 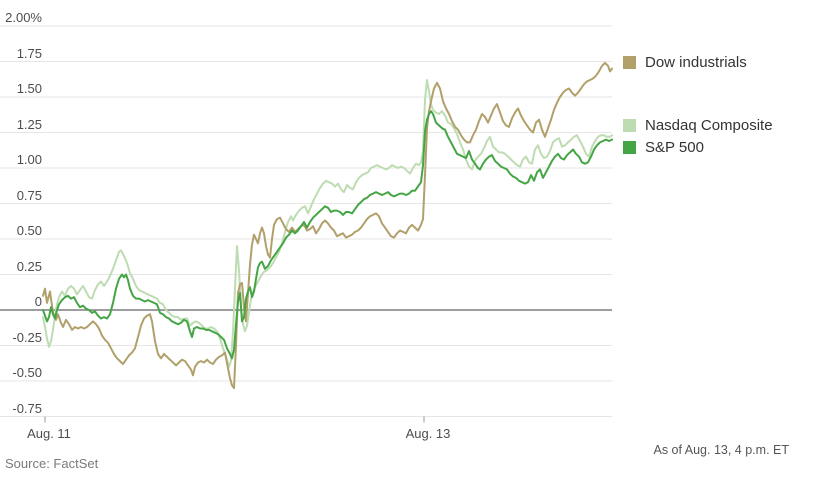 I want to click on y-axis-label: 0.75, so click(x=29, y=195).